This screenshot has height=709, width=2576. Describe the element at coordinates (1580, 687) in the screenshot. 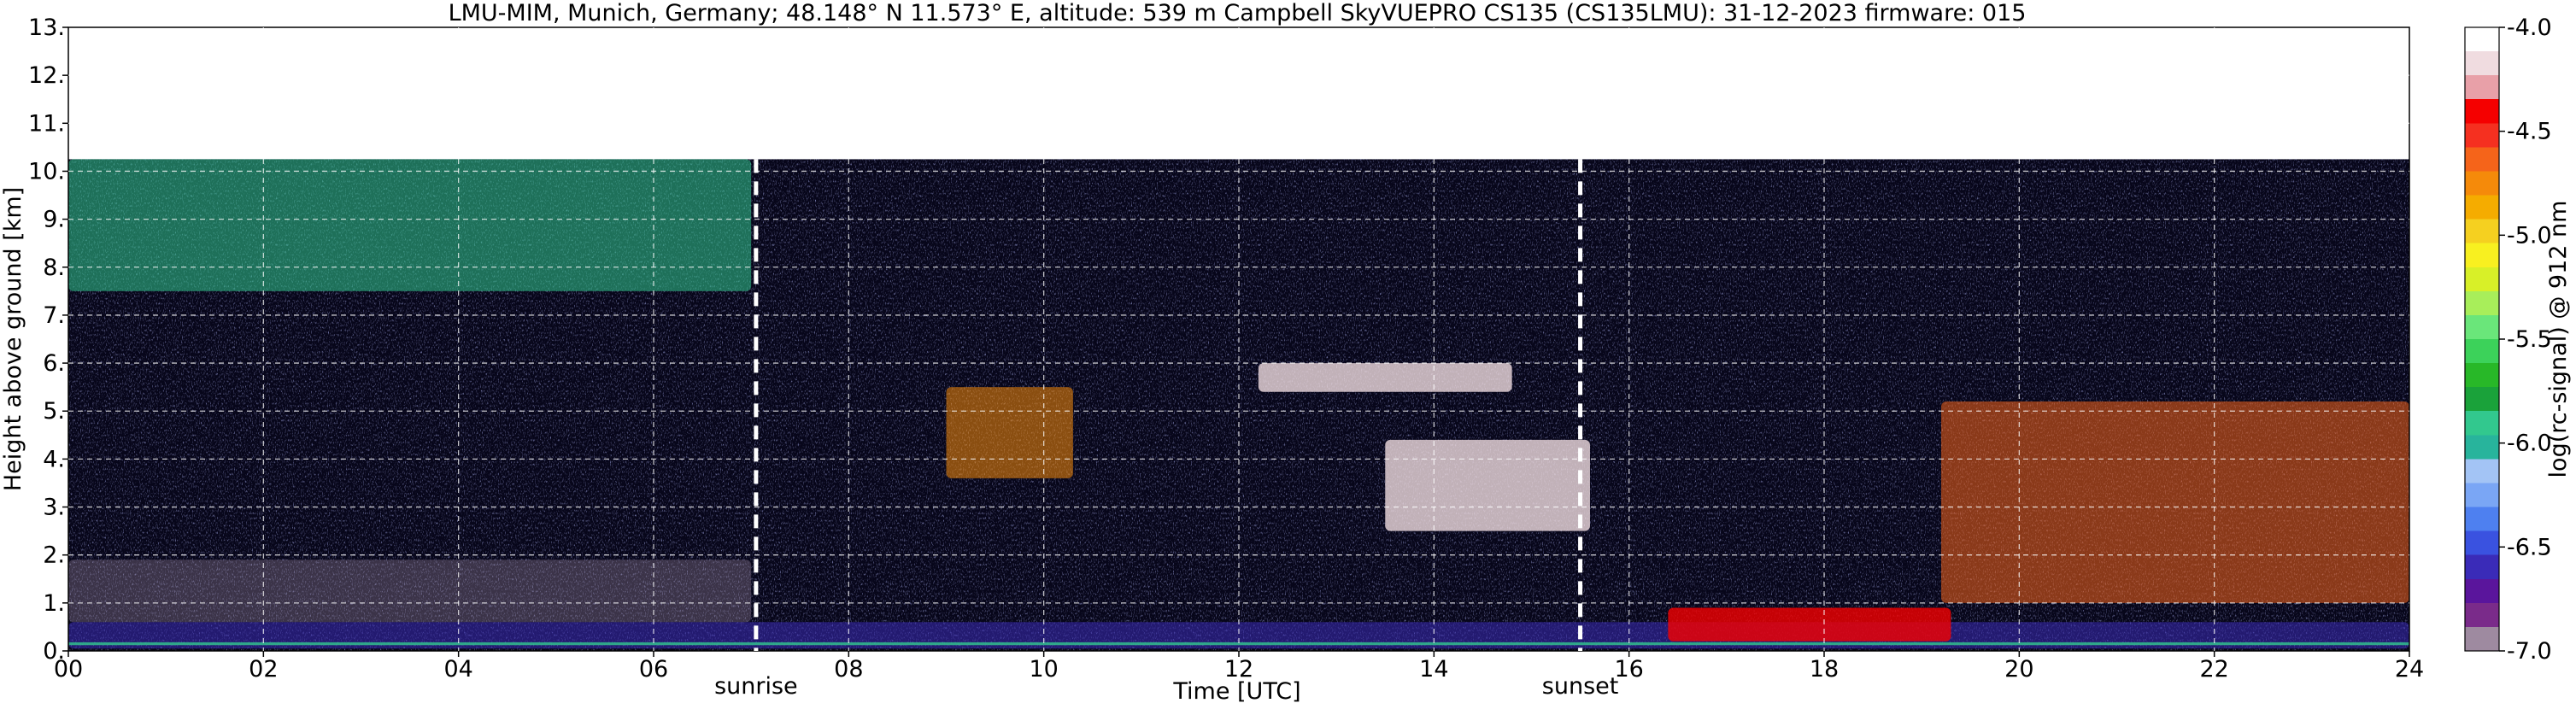

I see `sunset-label: sunset` at that location.